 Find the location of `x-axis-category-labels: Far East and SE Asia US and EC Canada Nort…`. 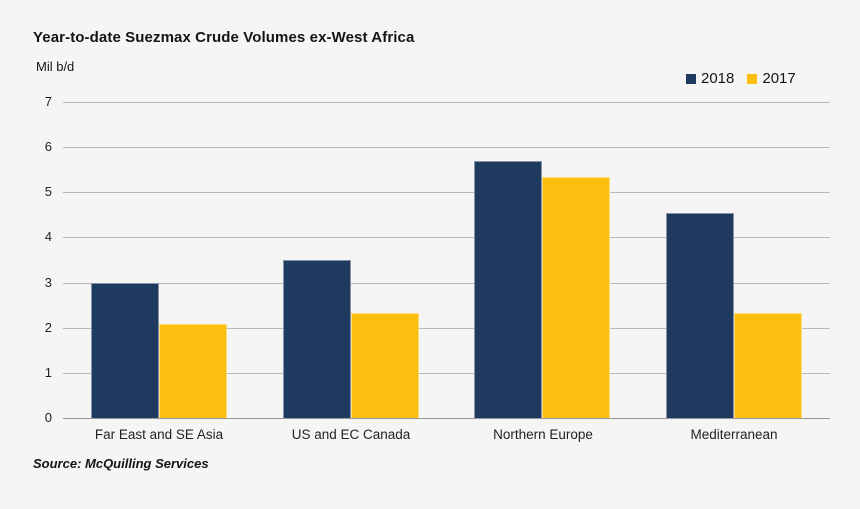

x-axis-category-labels: Far East and SE Asia US and EC Canada Nort… is located at coordinates (446, 437).